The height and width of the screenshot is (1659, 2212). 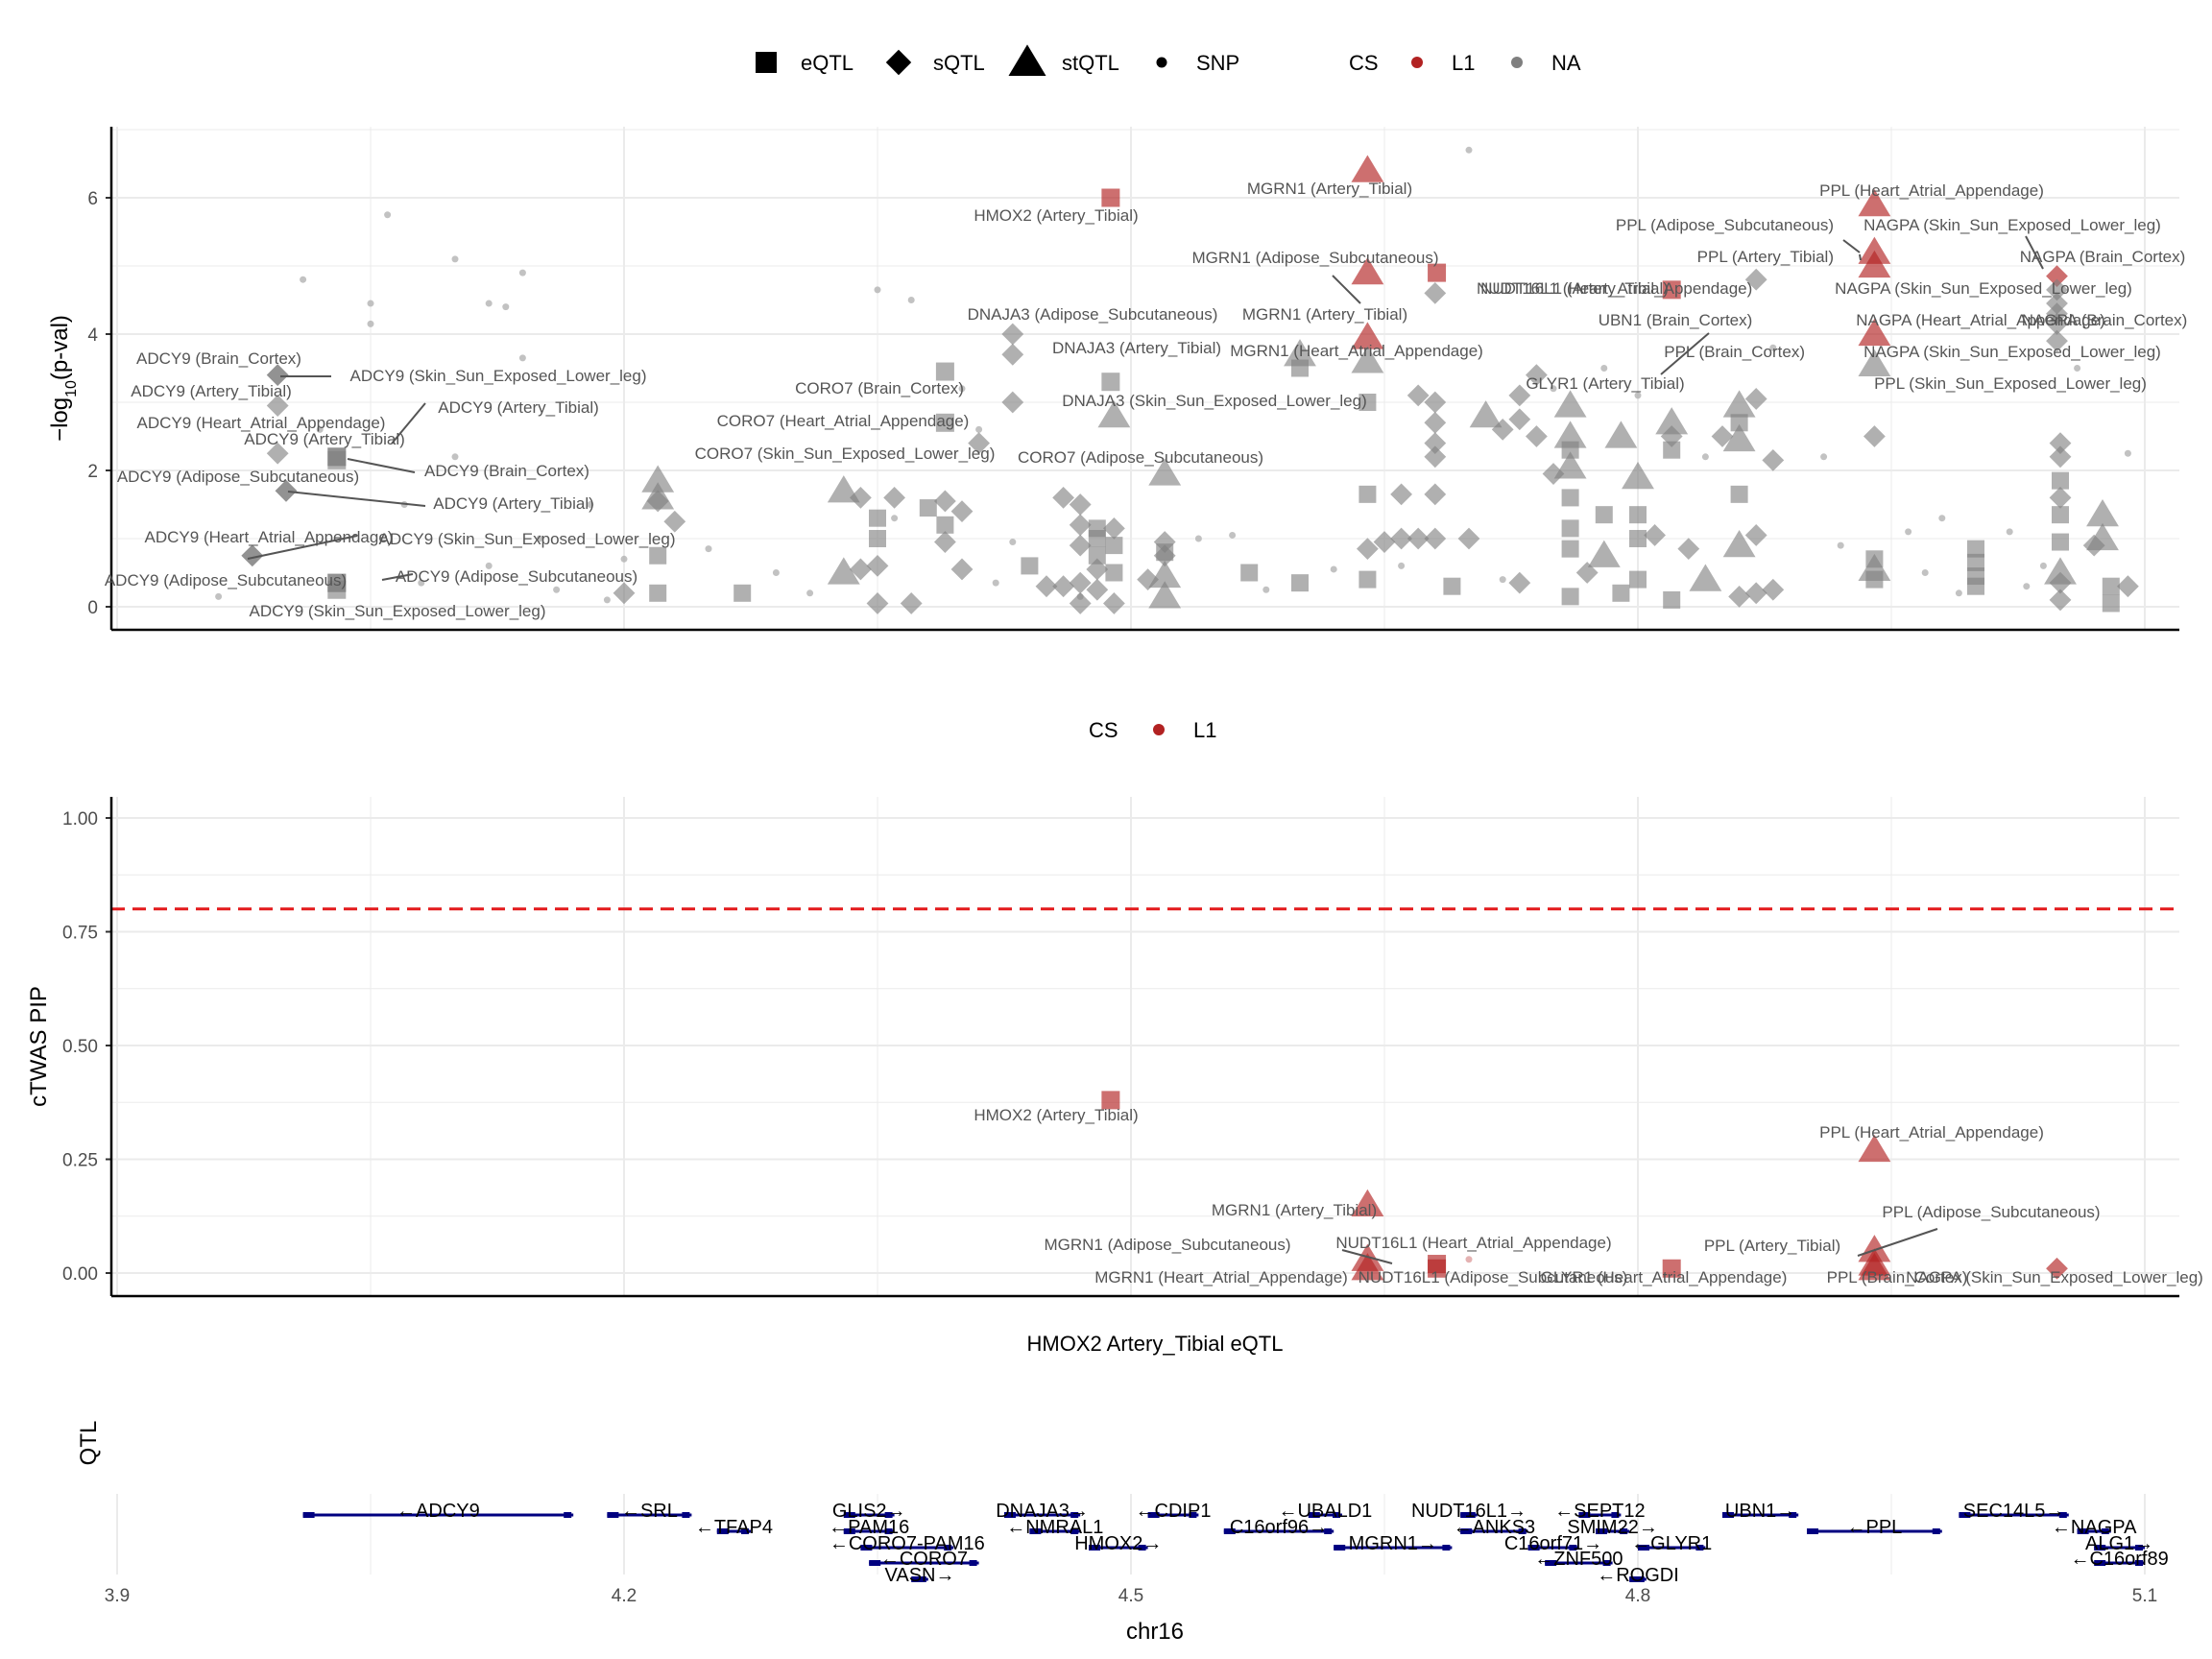 I want to click on point-label: NAGPA (Brain_Cortex), so click(x=2105, y=320).